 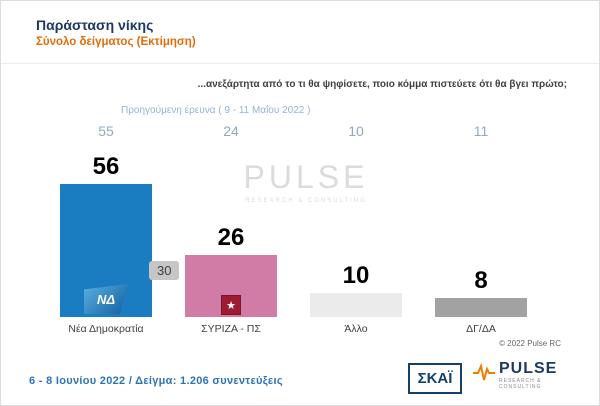 What do you see at coordinates (231, 131) in the screenshot?
I see `previous-value: 24` at bounding box center [231, 131].